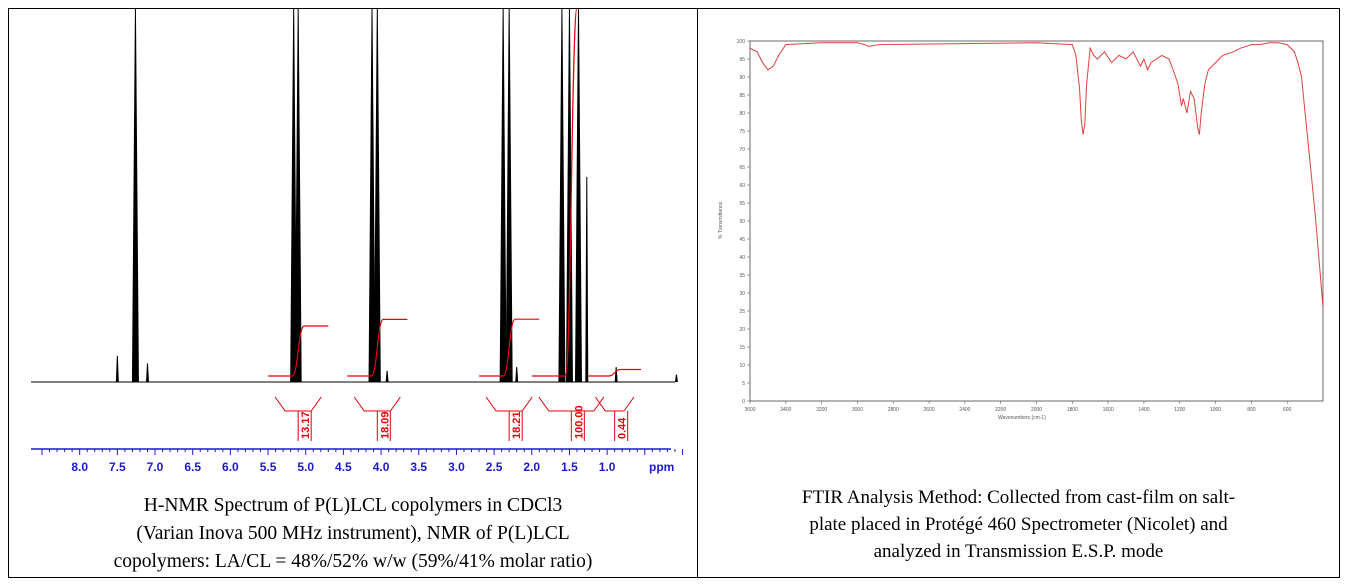 The image size is (1347, 586). Describe the element at coordinates (305, 467) in the screenshot. I see `nmr-tick-label: 5.0` at that location.